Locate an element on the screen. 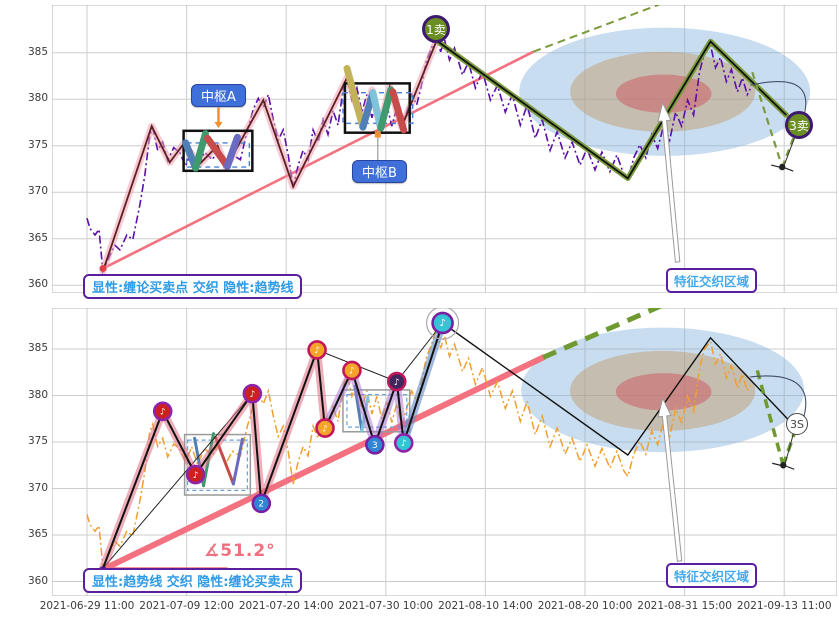 The width and height of the screenshot is (839, 617). sell-point-1-badge: 1卖 is located at coordinates (436, 29).